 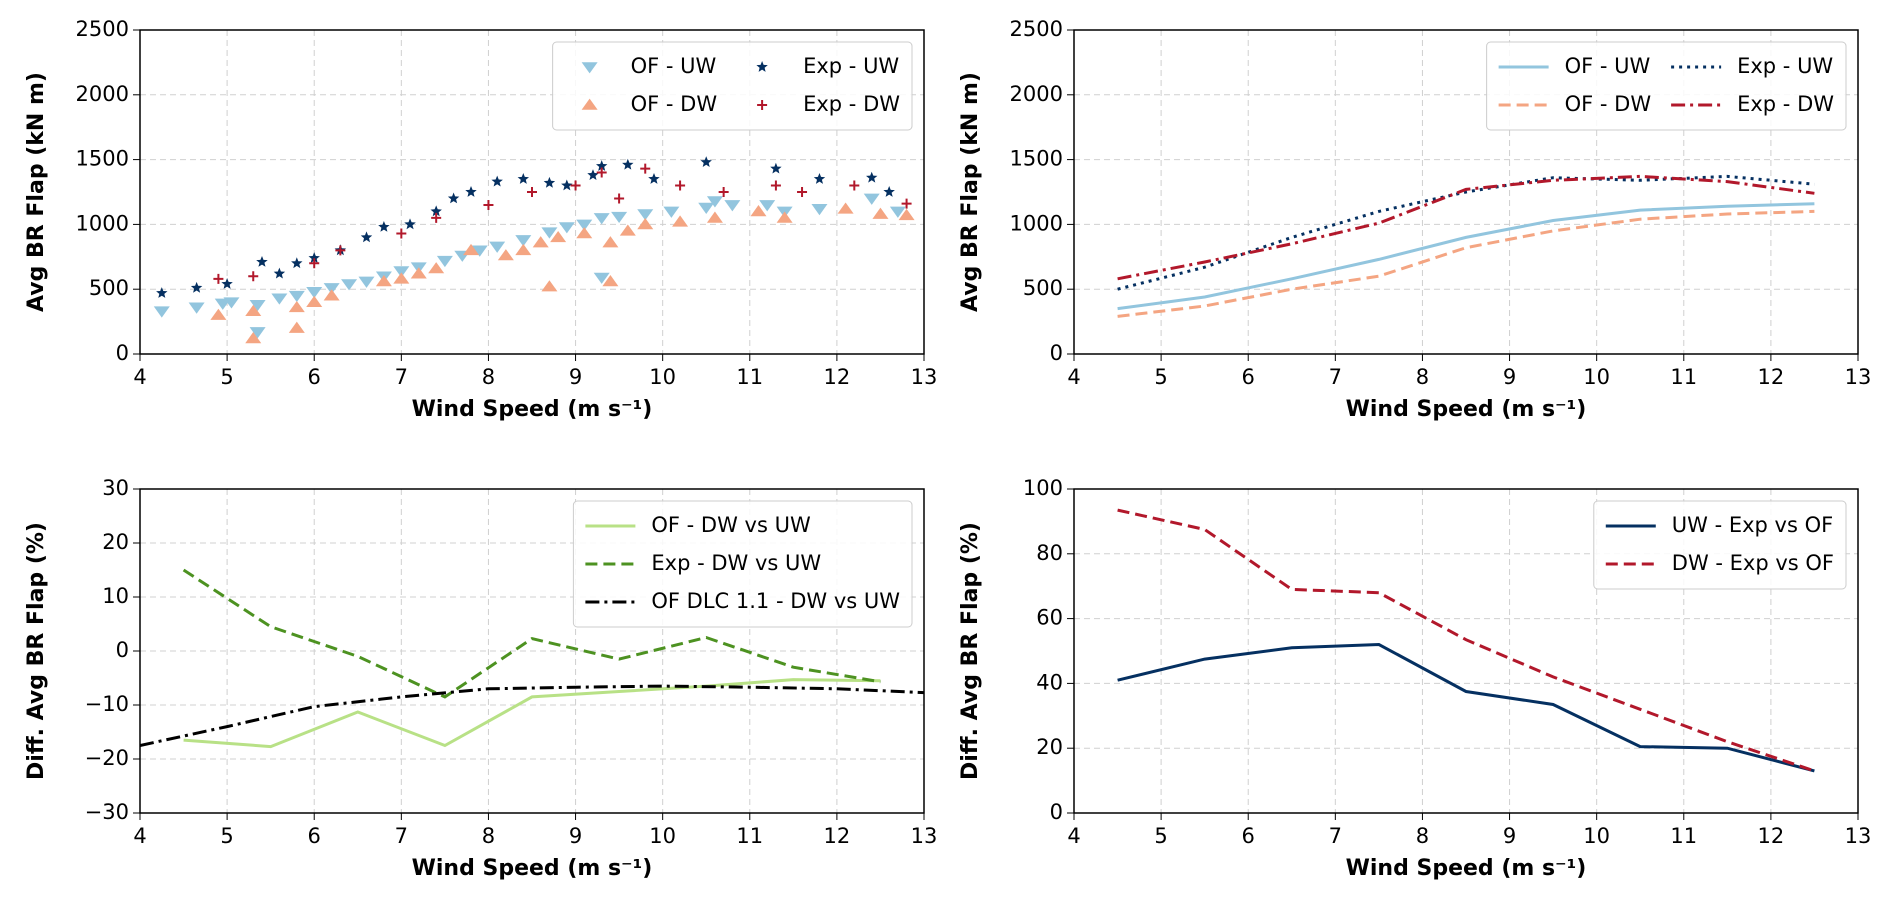 I want to click on axes-frame, so click(x=1466, y=192).